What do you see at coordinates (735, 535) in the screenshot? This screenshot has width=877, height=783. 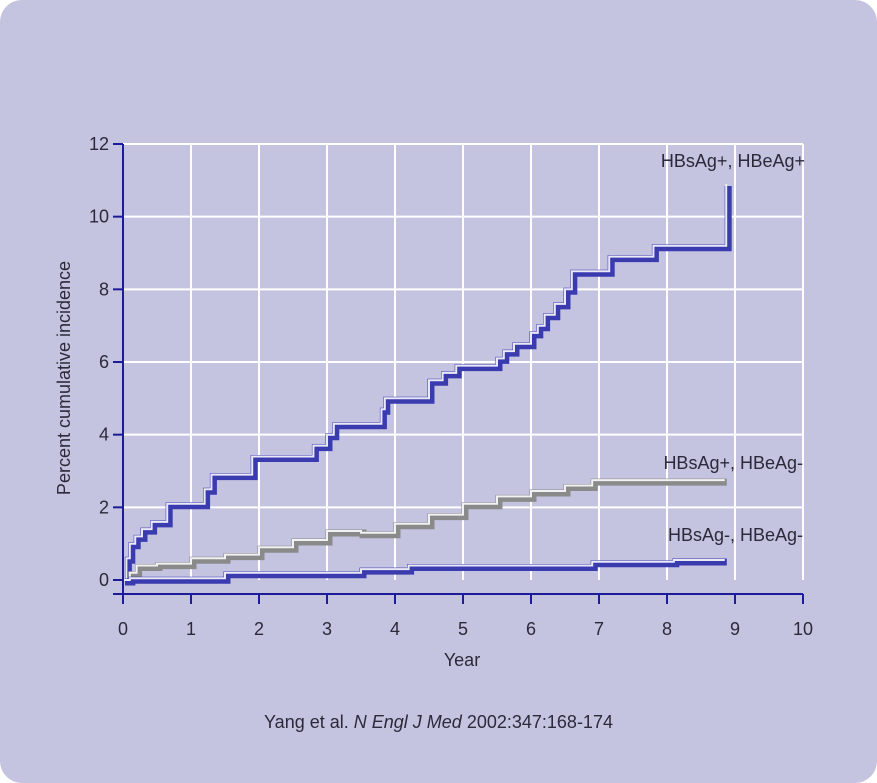 I see `series-label: HBsAg-, HBeAg-` at bounding box center [735, 535].